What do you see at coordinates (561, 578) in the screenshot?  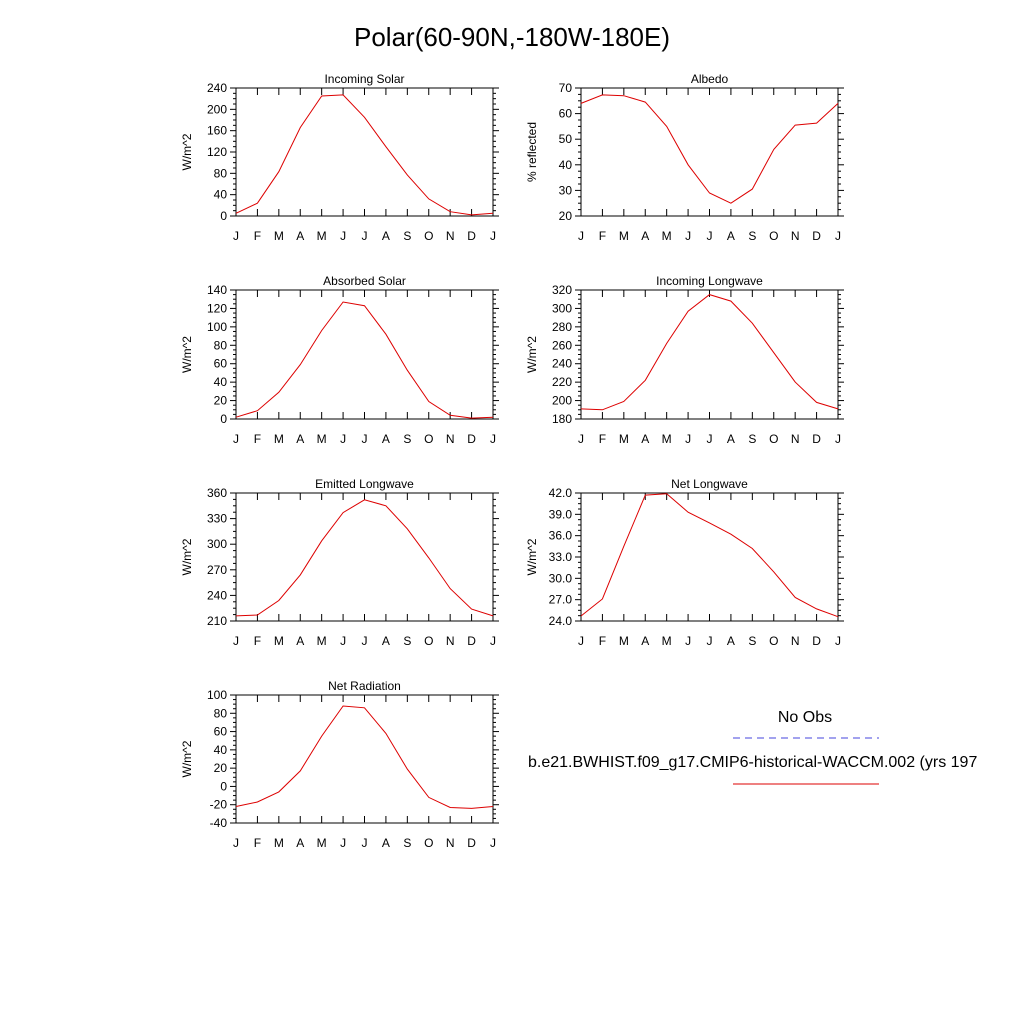 I see `y-tick-label: 30.0` at bounding box center [561, 578].